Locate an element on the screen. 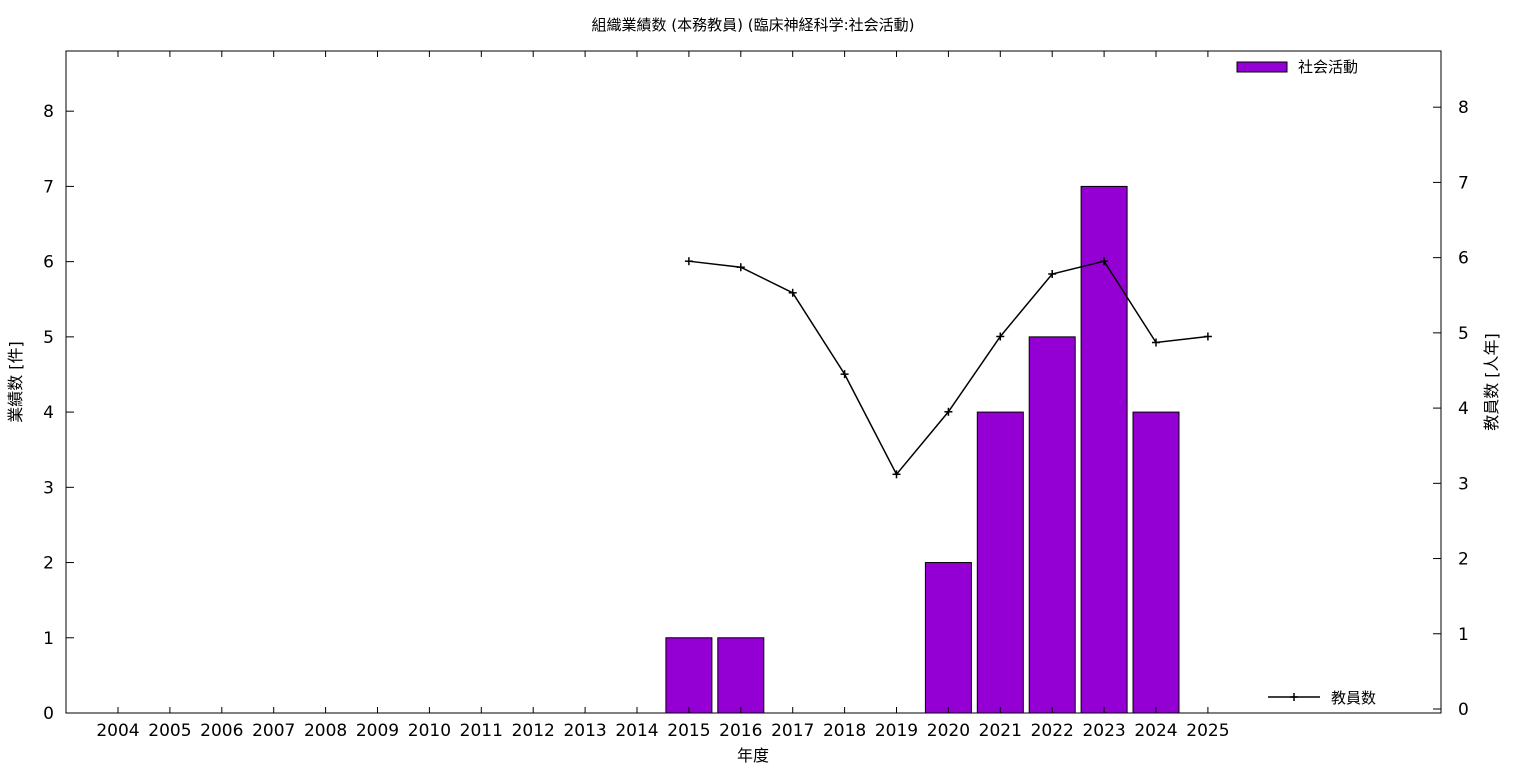 Image resolution: width=1536 pixels, height=768 pixels. x-tick-label: 2014 is located at coordinates (636, 731).